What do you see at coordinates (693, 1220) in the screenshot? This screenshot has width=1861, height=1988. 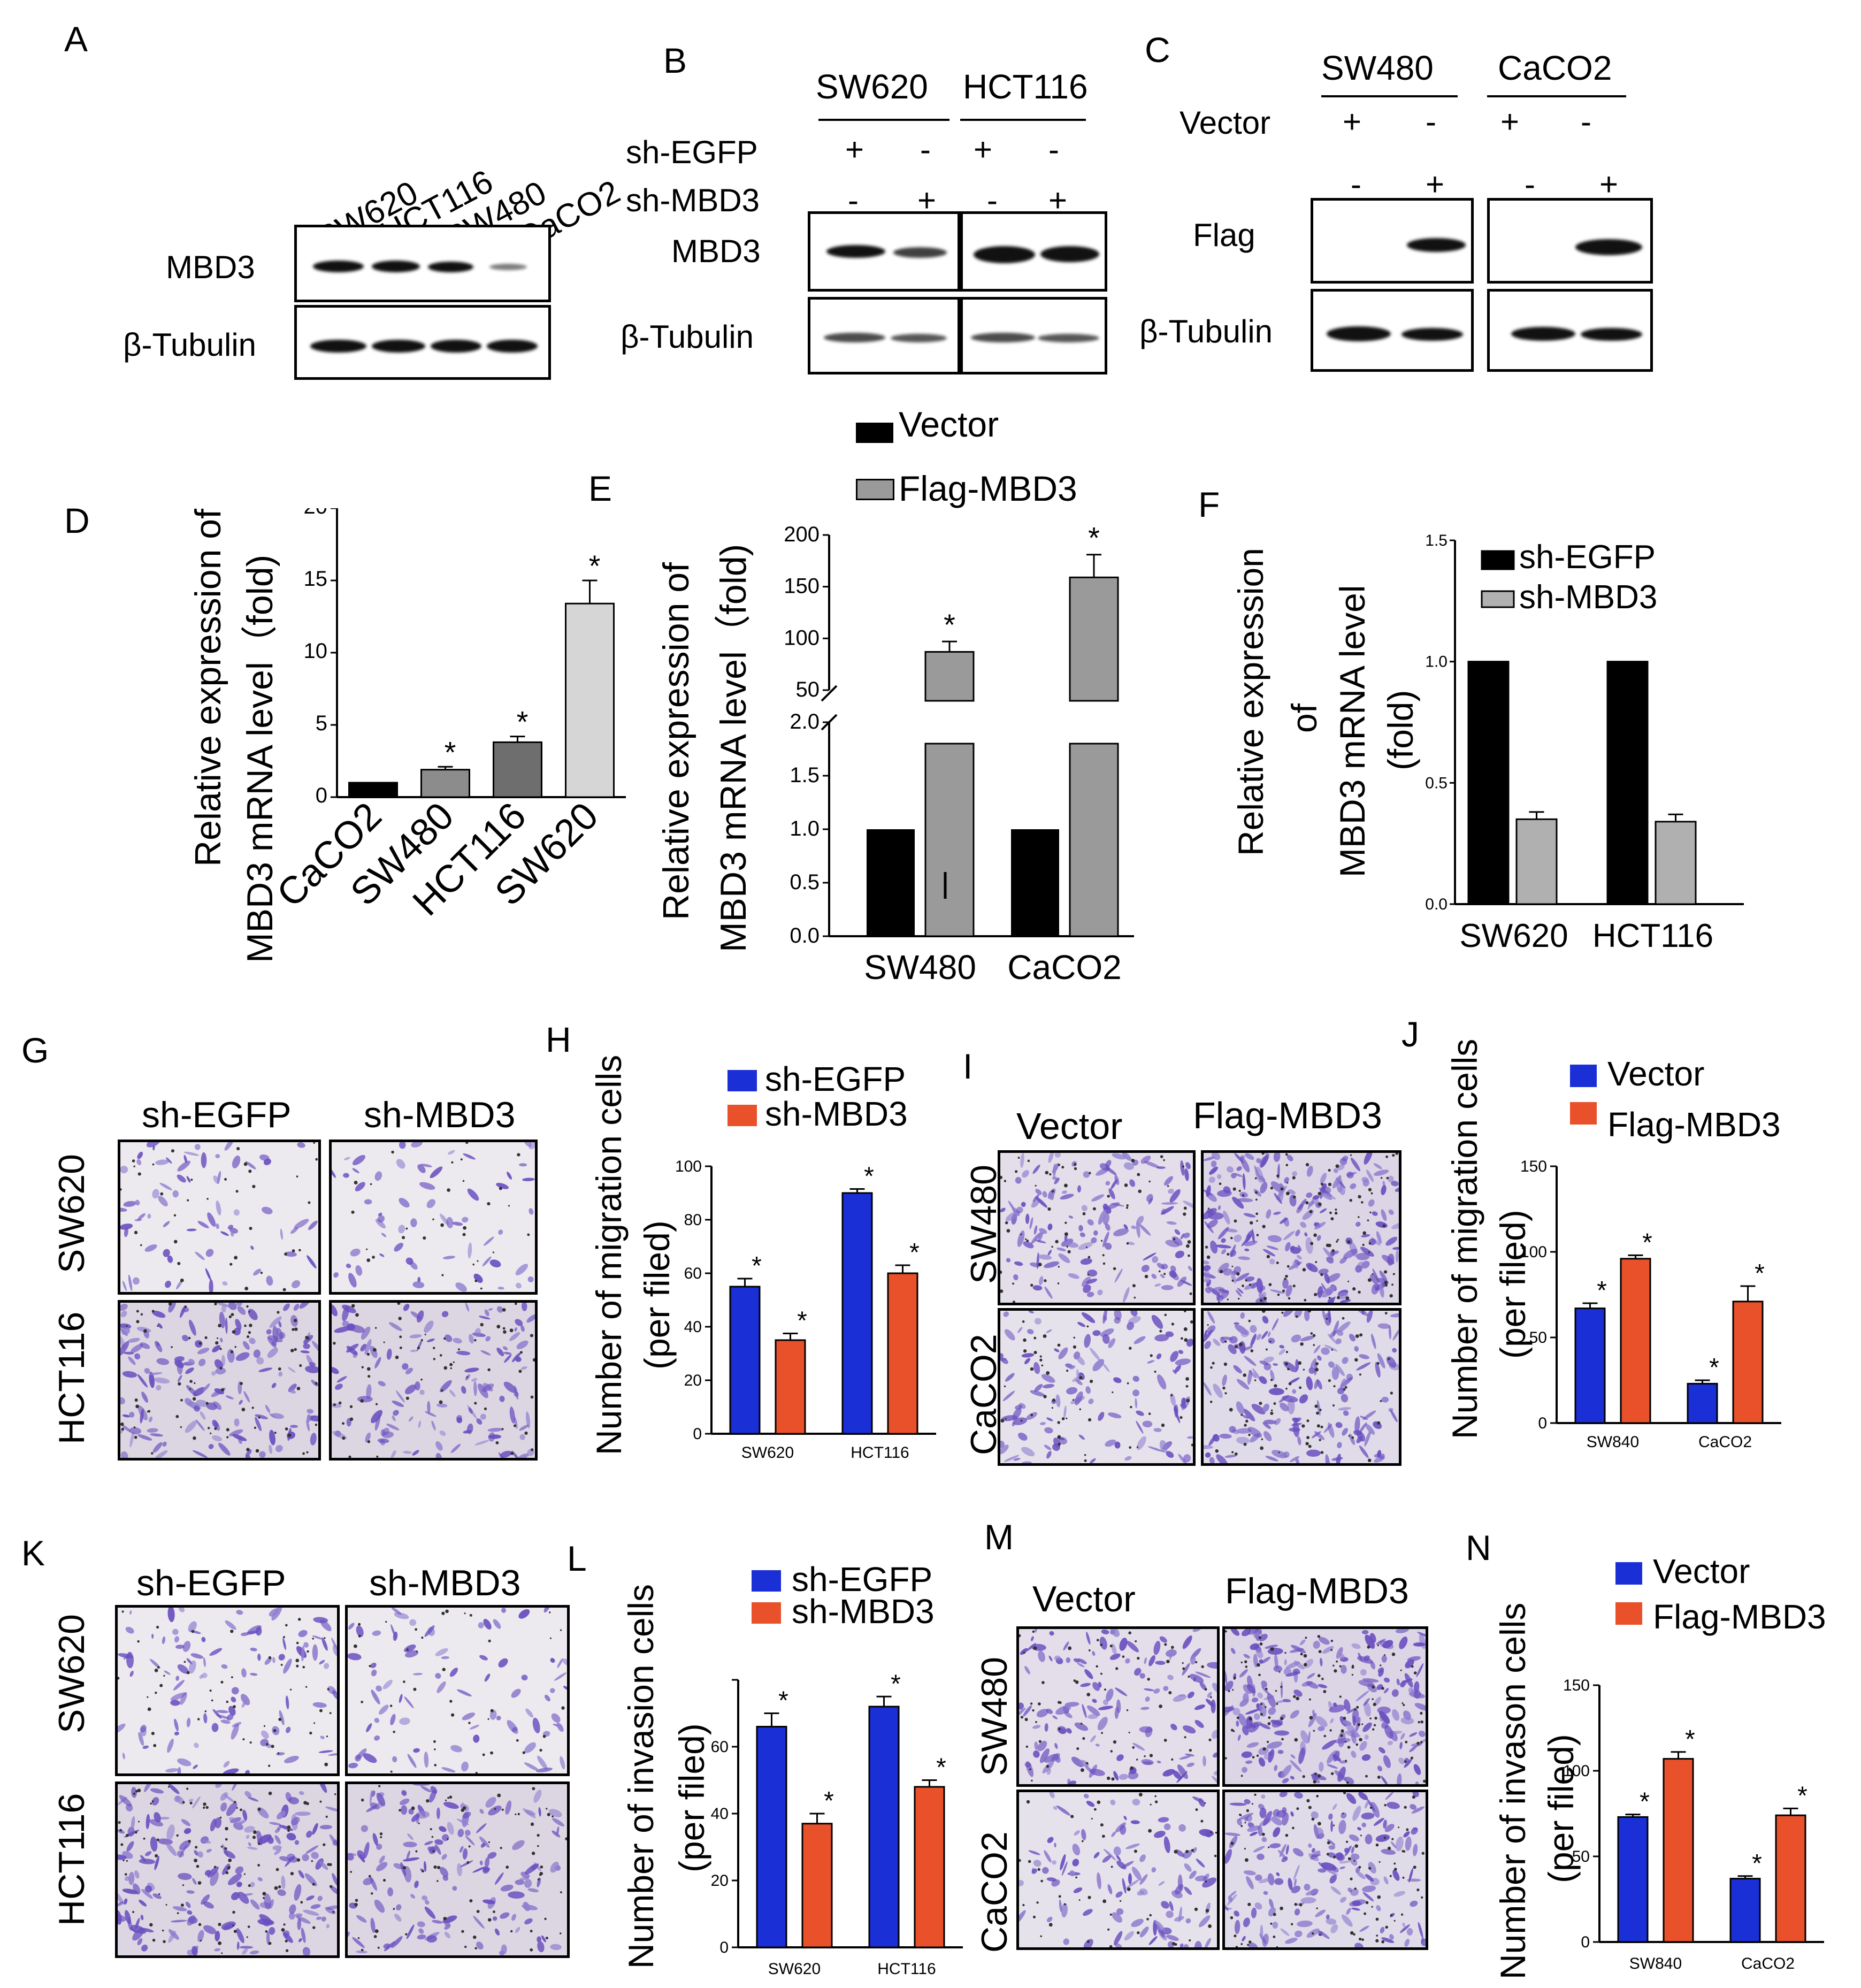 I see `y-tick-label: 80` at bounding box center [693, 1220].